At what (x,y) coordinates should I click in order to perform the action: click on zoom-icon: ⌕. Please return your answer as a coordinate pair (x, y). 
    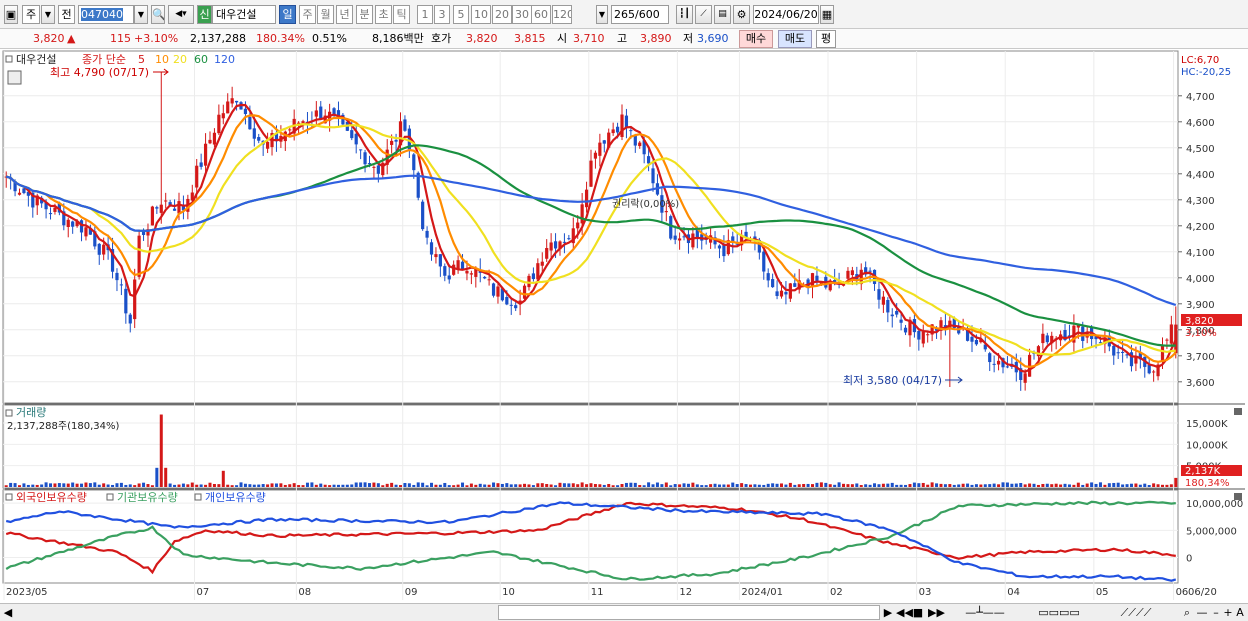
    Looking at the image, I should click on (1187, 612).